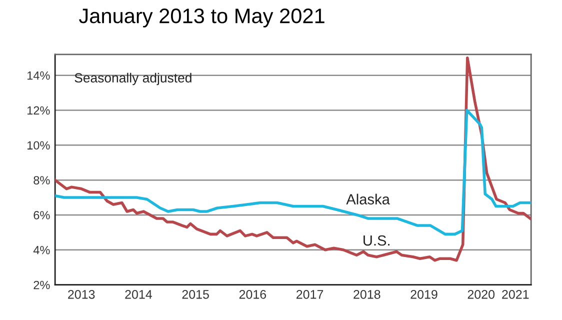  What do you see at coordinates (81, 294) in the screenshot?
I see `x-tick-label: 2013` at bounding box center [81, 294].